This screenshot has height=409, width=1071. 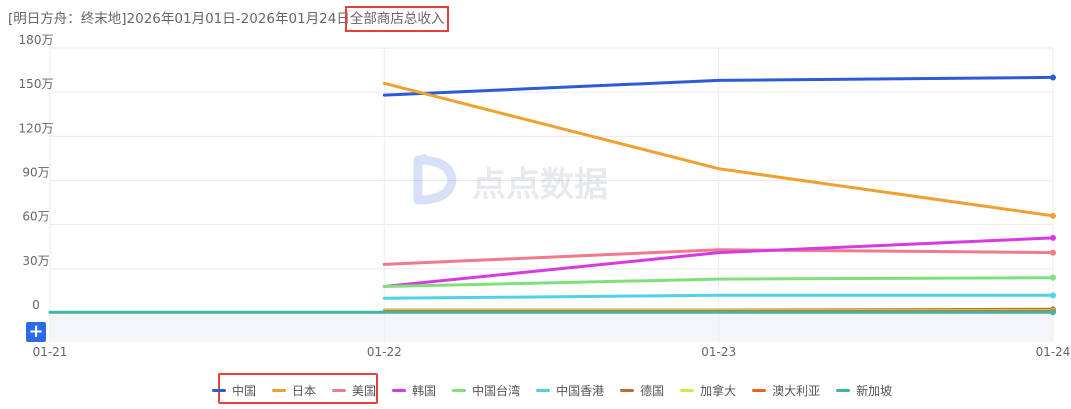 I want to click on legend-item-日本: 日本, so click(x=294, y=390).